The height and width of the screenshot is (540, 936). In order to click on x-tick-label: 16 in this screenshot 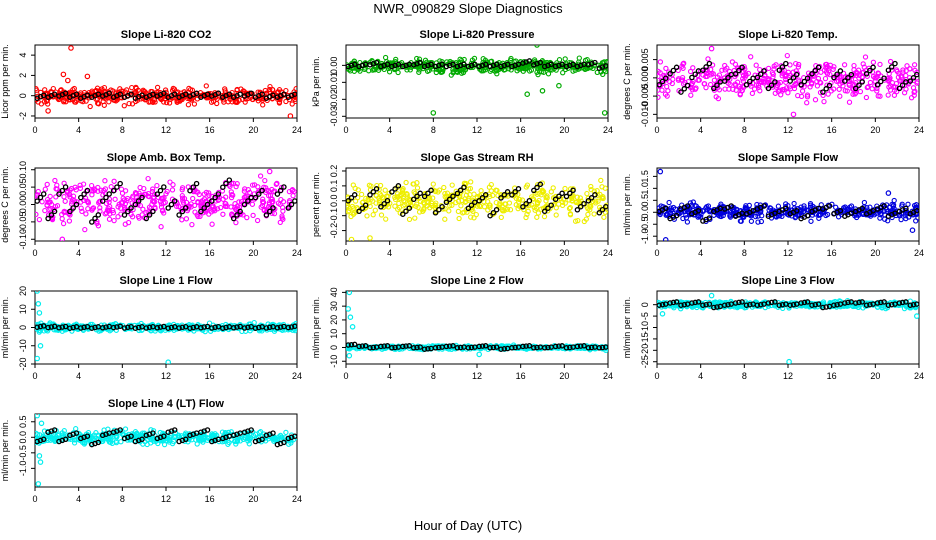, I will do `click(521, 253)`.